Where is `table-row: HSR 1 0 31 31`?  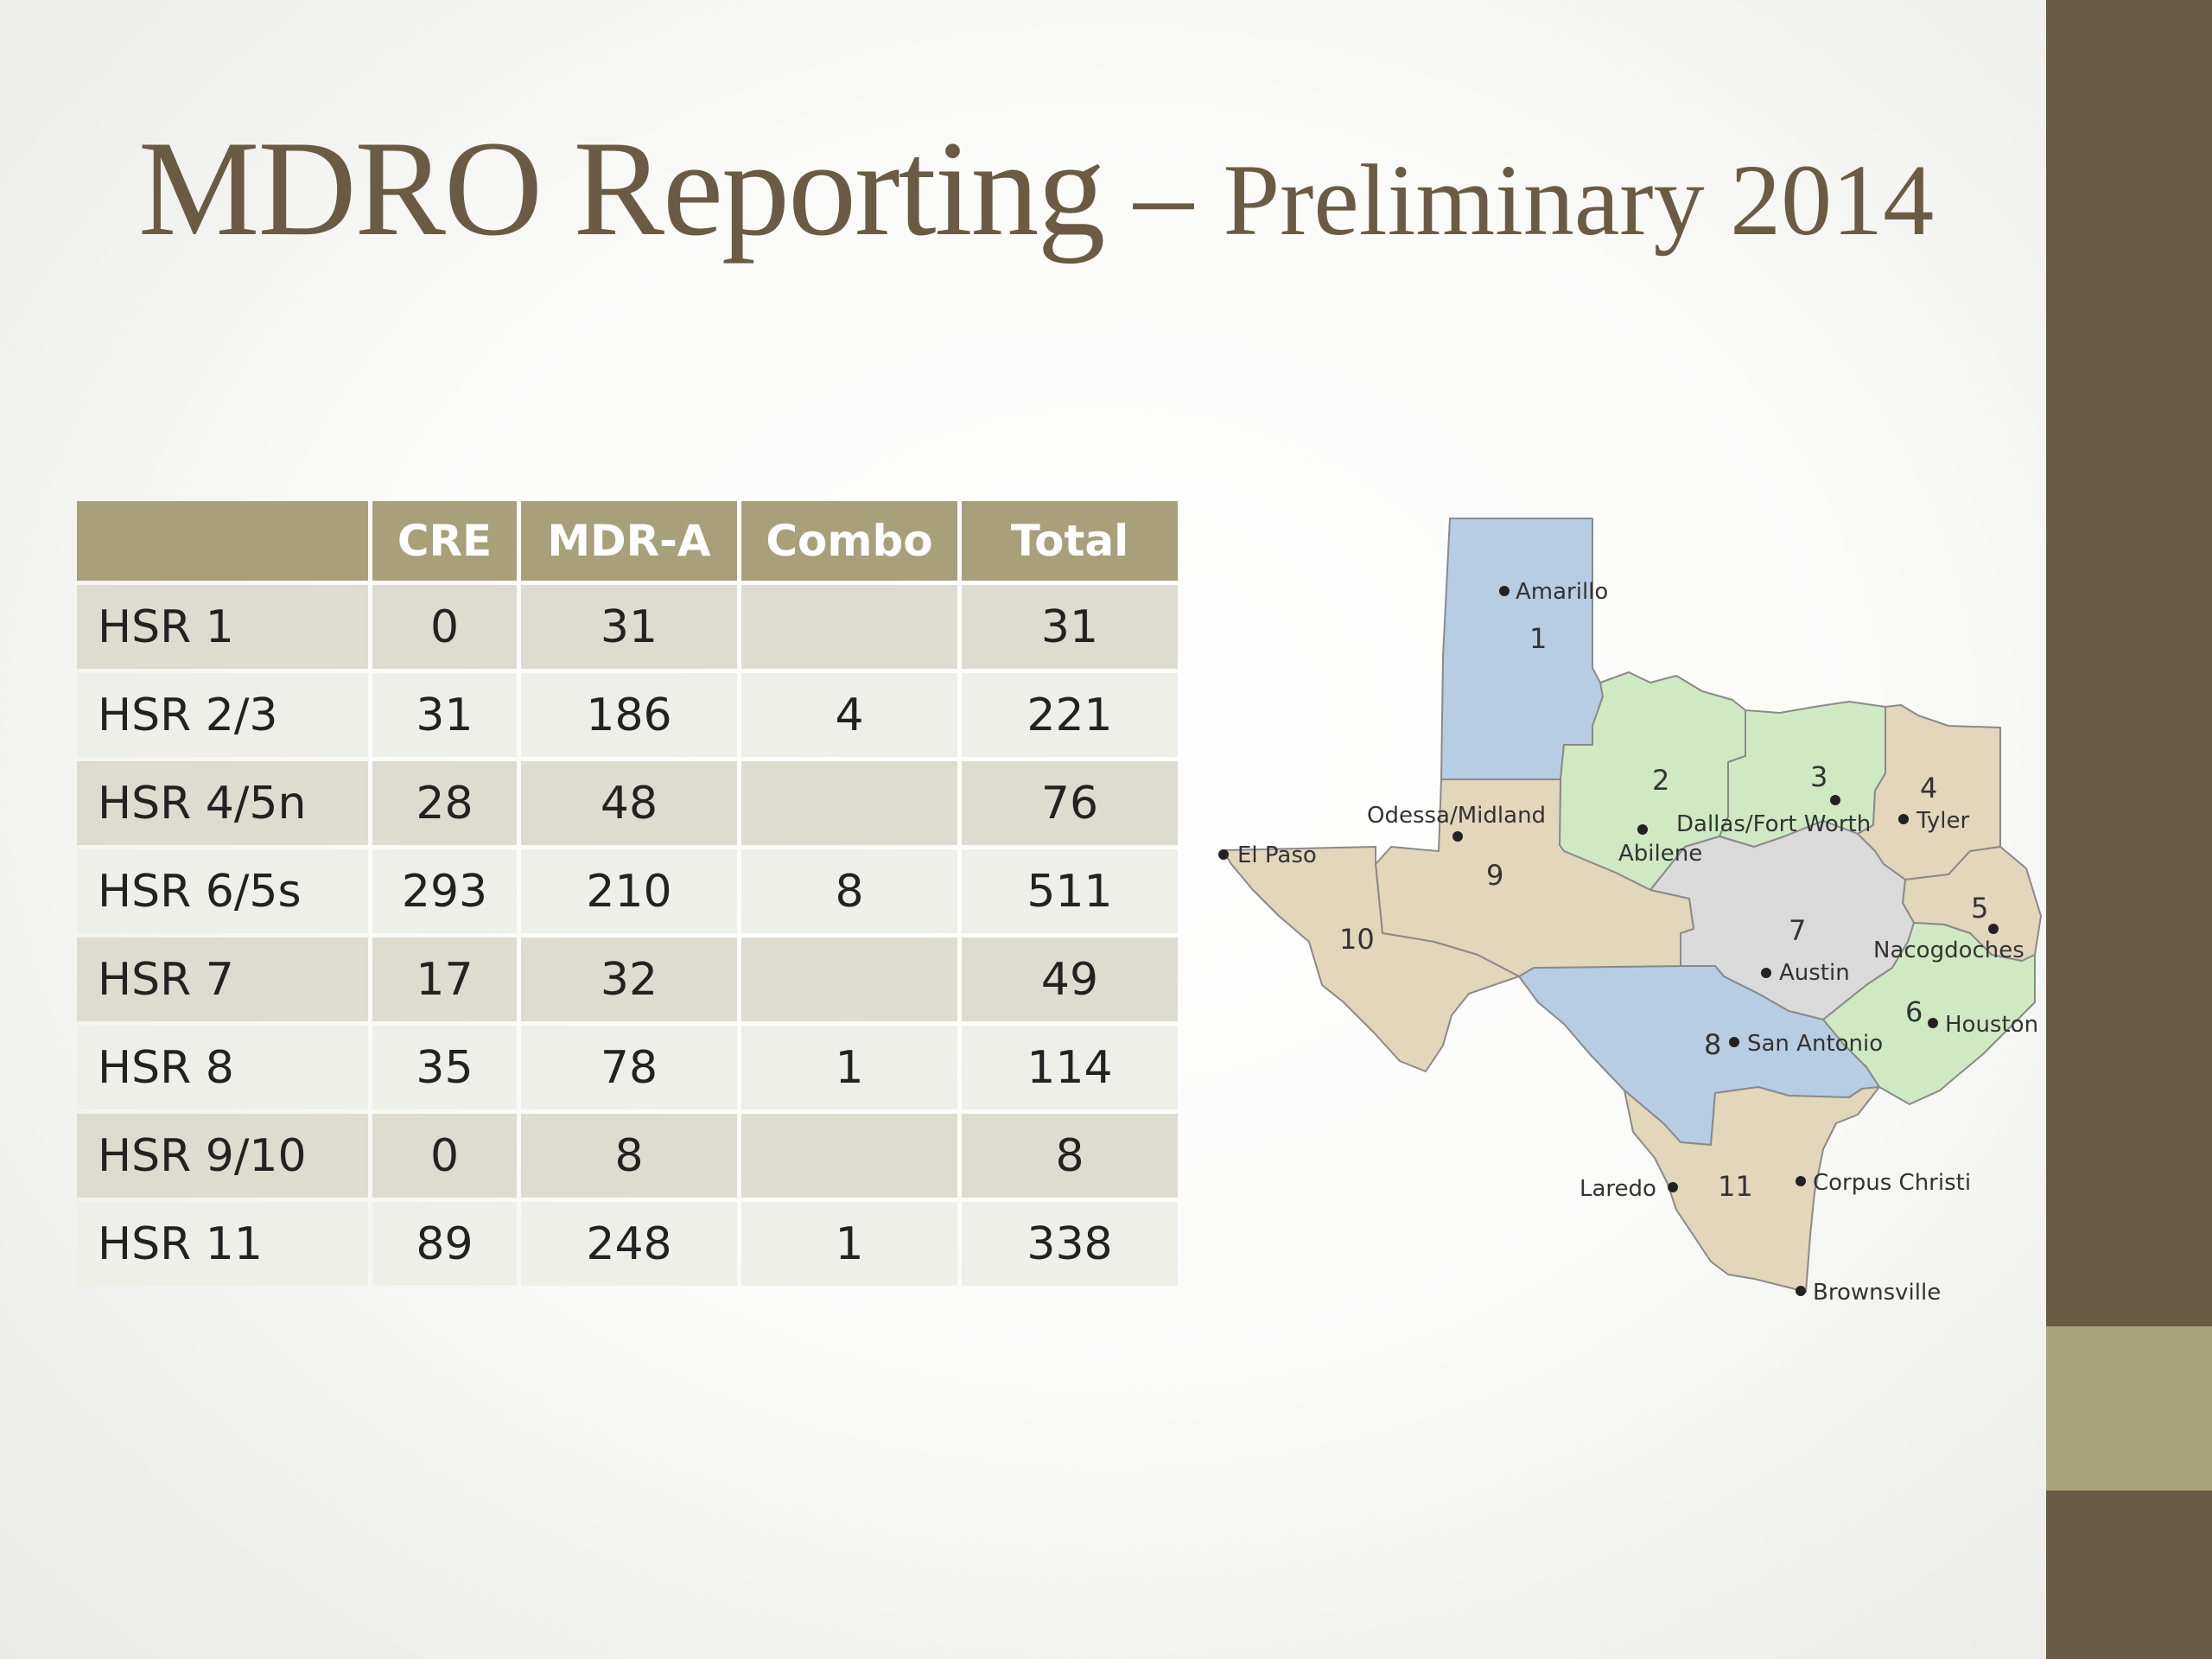
table-row: HSR 1 0 31 31 is located at coordinates (627, 627).